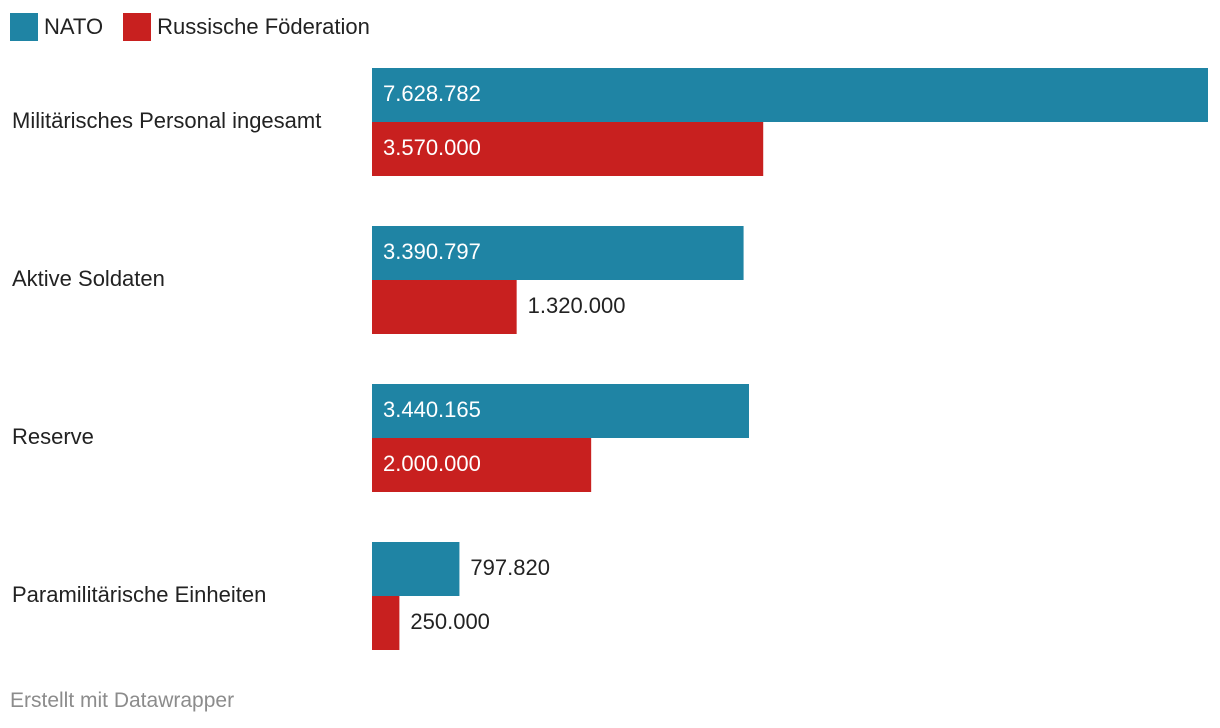 The image size is (1220, 728). I want to click on chart-legend: NATO Russische Föderation, so click(200, 27).